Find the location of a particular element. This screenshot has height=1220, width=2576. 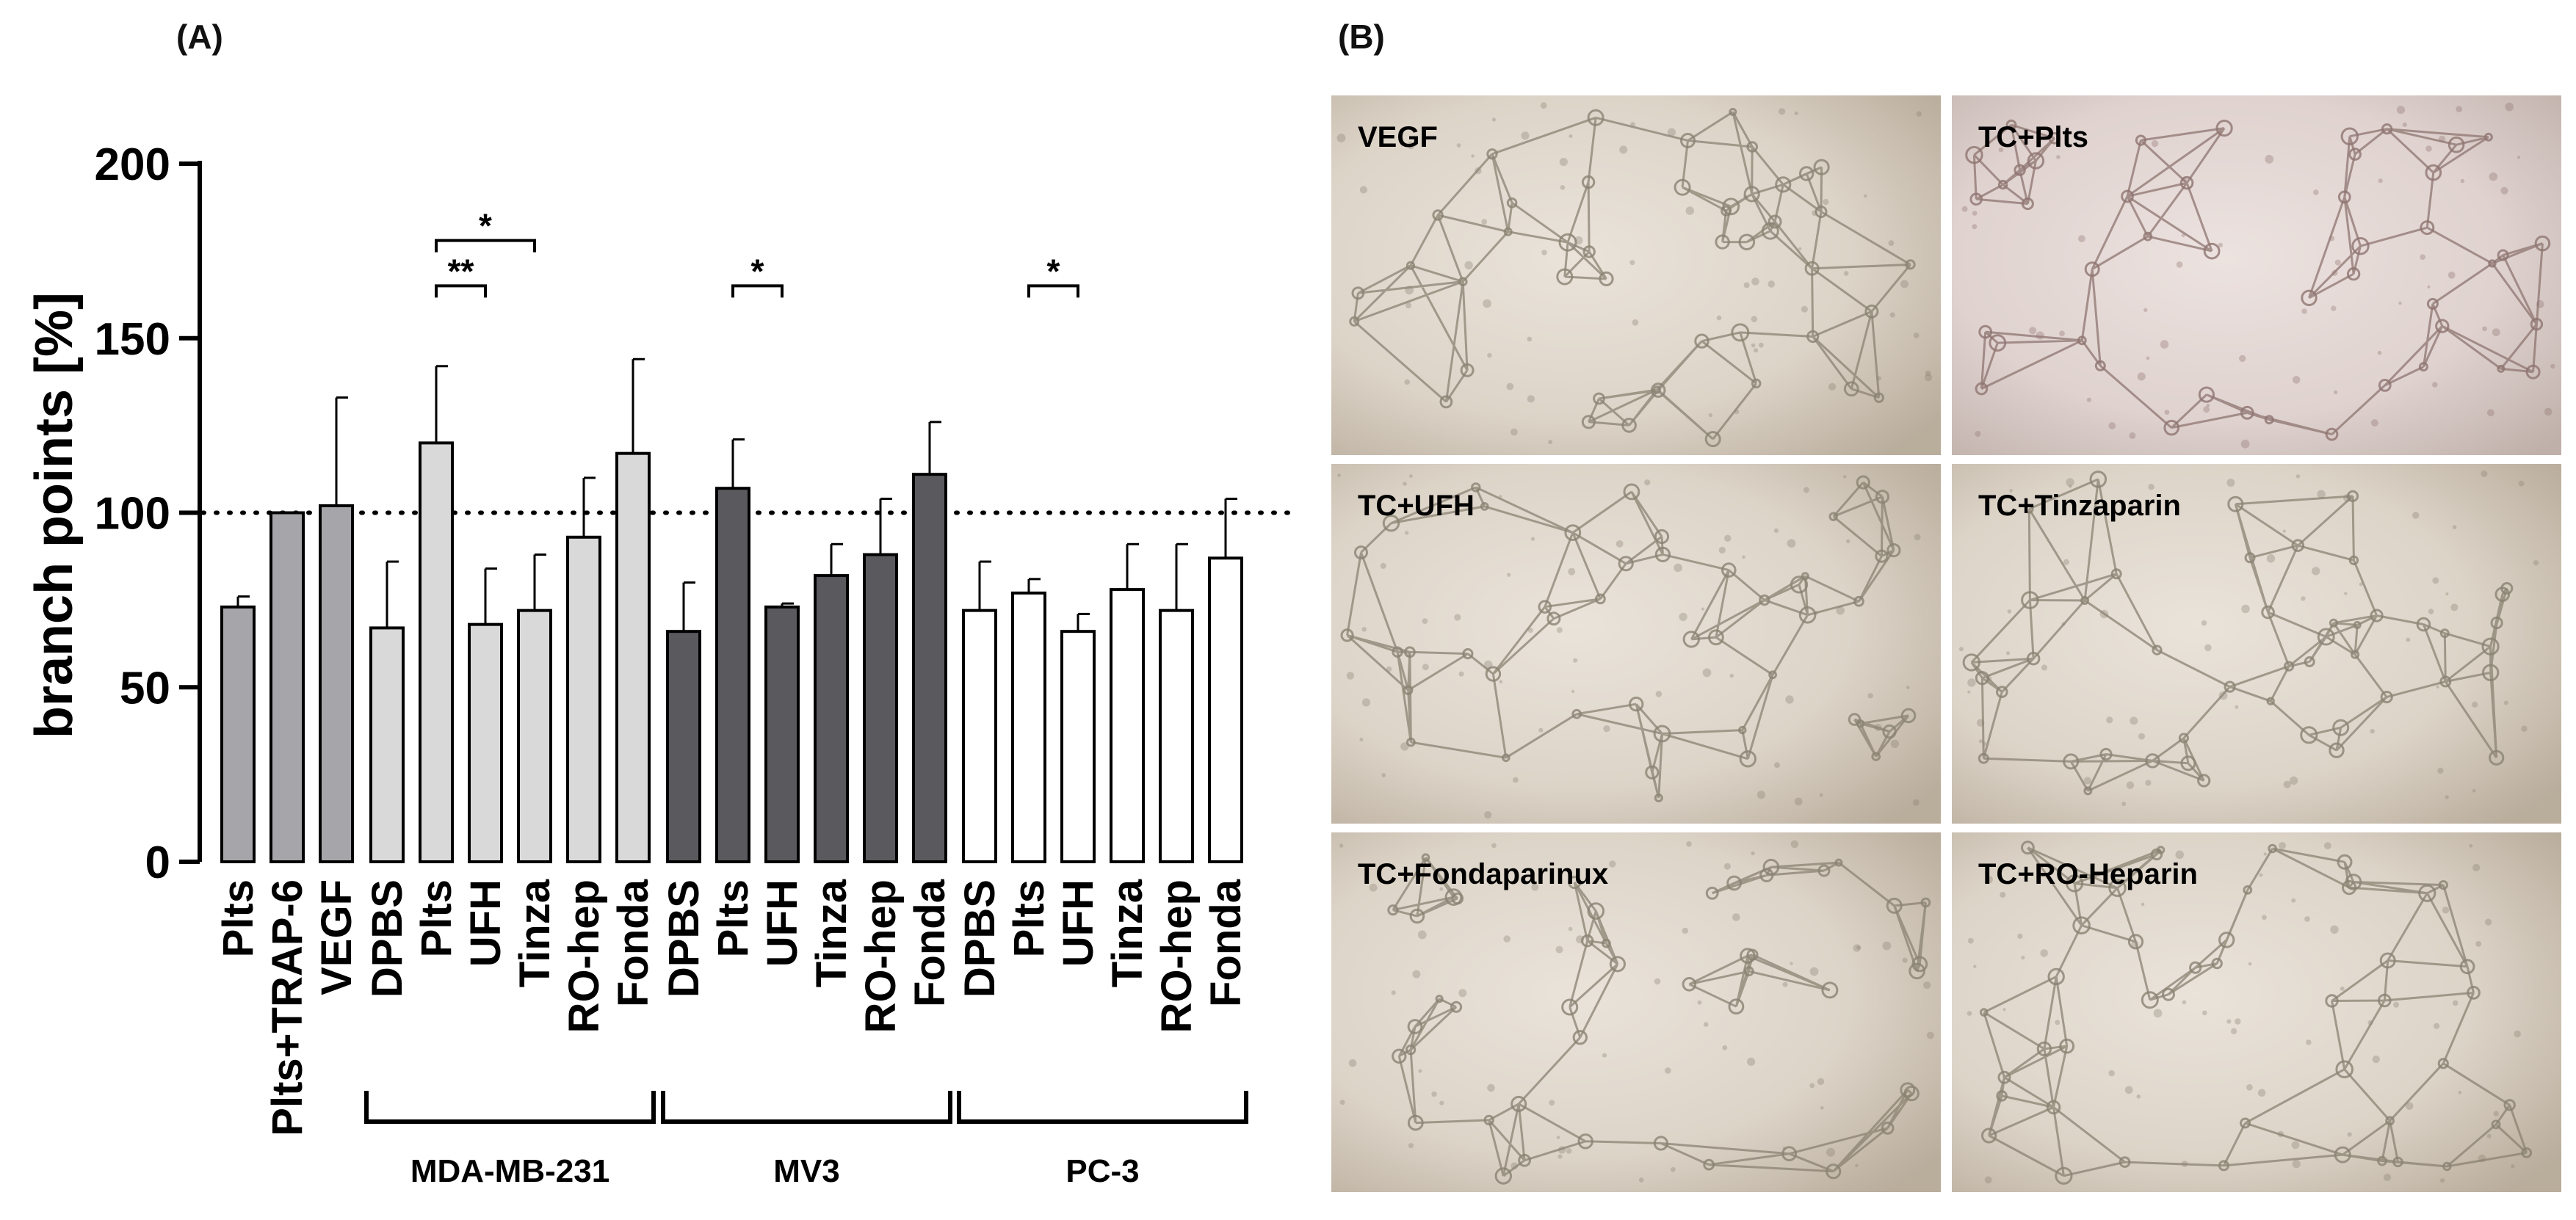

y-axis-title: branch points [%] is located at coordinates (54, 515).